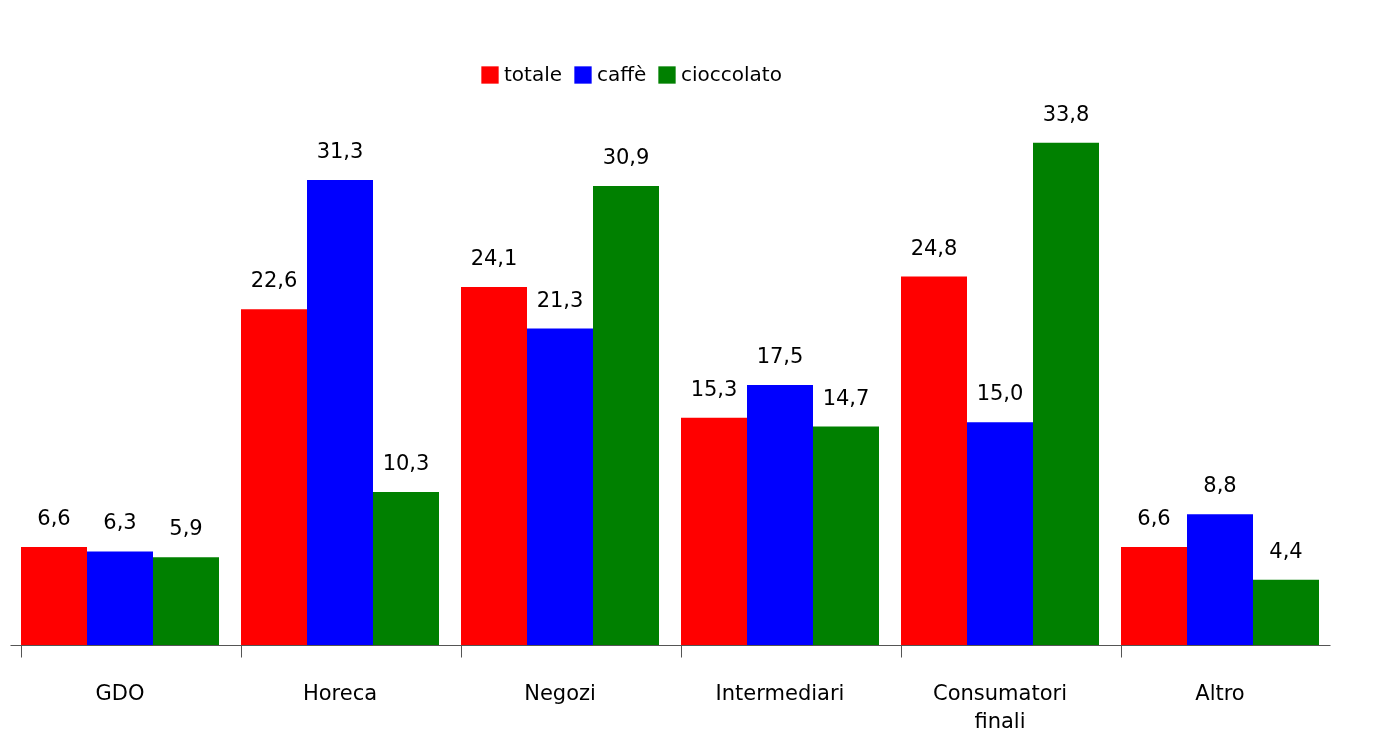  Describe the element at coordinates (1066, 113) in the screenshot. I see `data-label: 33,8` at that location.